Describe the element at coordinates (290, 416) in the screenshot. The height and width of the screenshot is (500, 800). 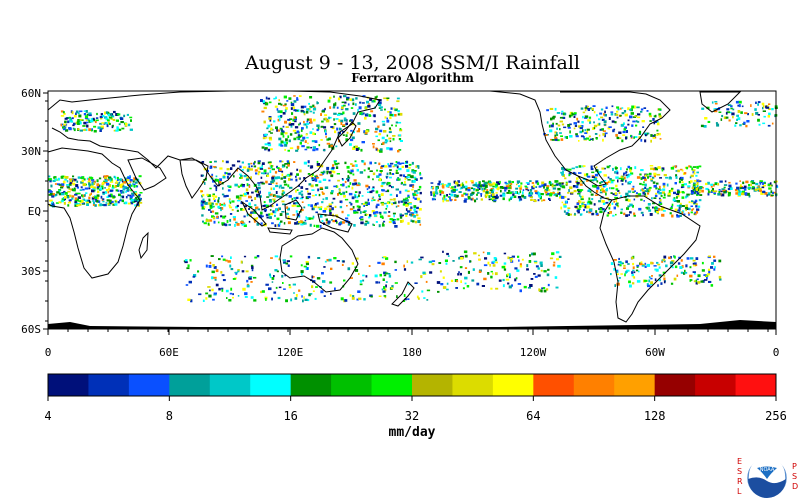
I see `colorbar-tick-label: 16` at that location.